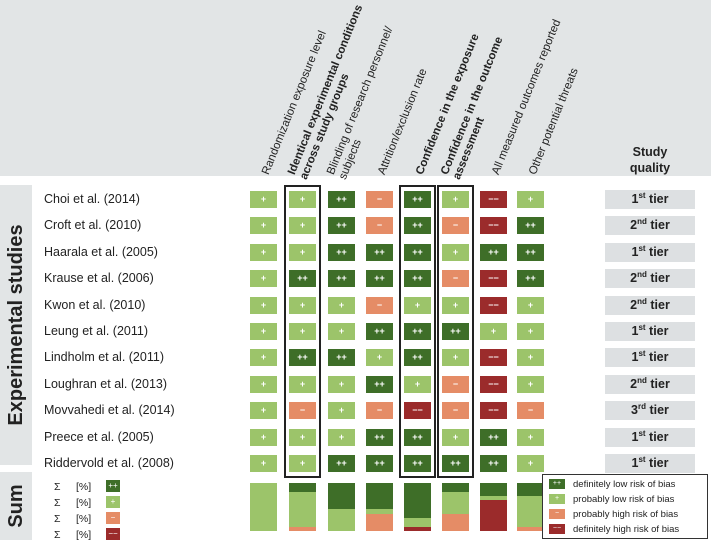 The height and width of the screenshot is (546, 711). What do you see at coordinates (57, 519) in the screenshot?
I see `sigma-symbol: Σ` at bounding box center [57, 519].